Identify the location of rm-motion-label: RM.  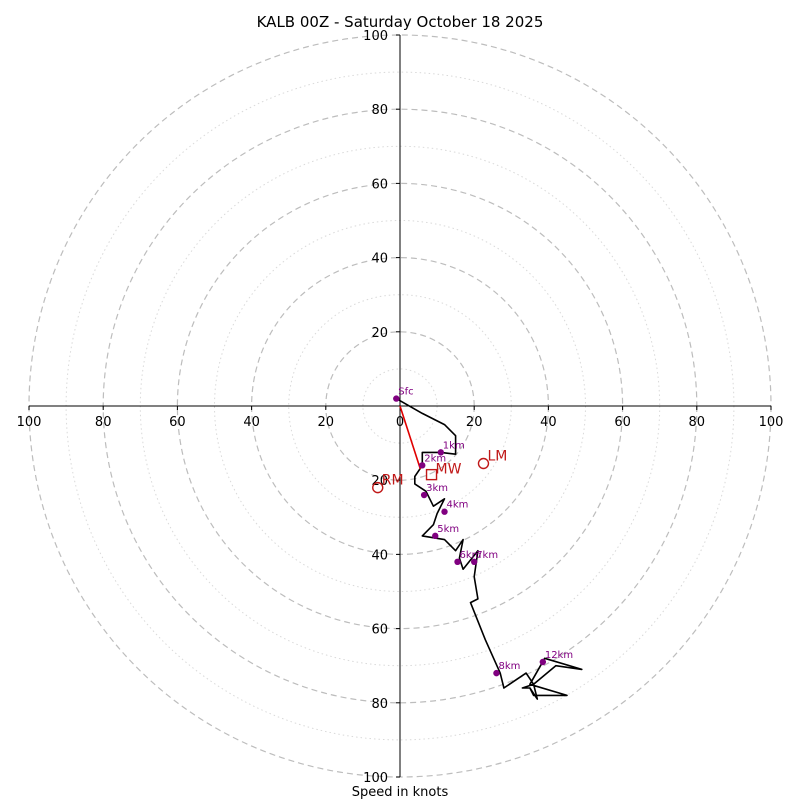
(393, 481).